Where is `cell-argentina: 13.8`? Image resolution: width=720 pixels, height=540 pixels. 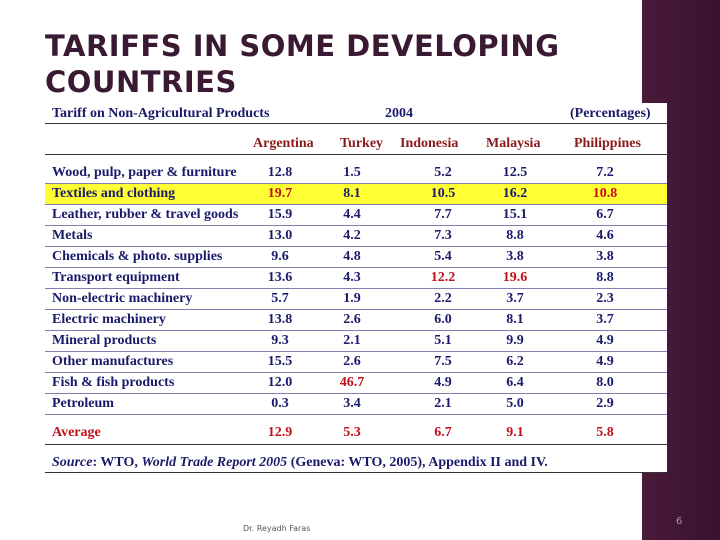 cell-argentina: 13.8 is located at coordinates (280, 319).